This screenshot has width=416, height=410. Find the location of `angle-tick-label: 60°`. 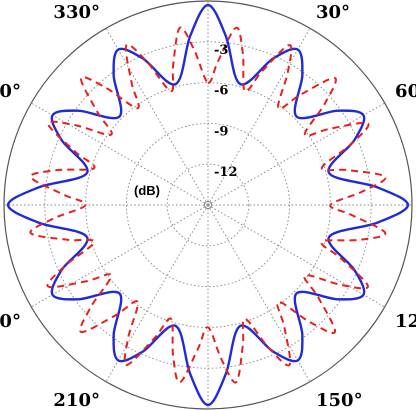

angle-tick-label: 60° is located at coordinates (405, 91).